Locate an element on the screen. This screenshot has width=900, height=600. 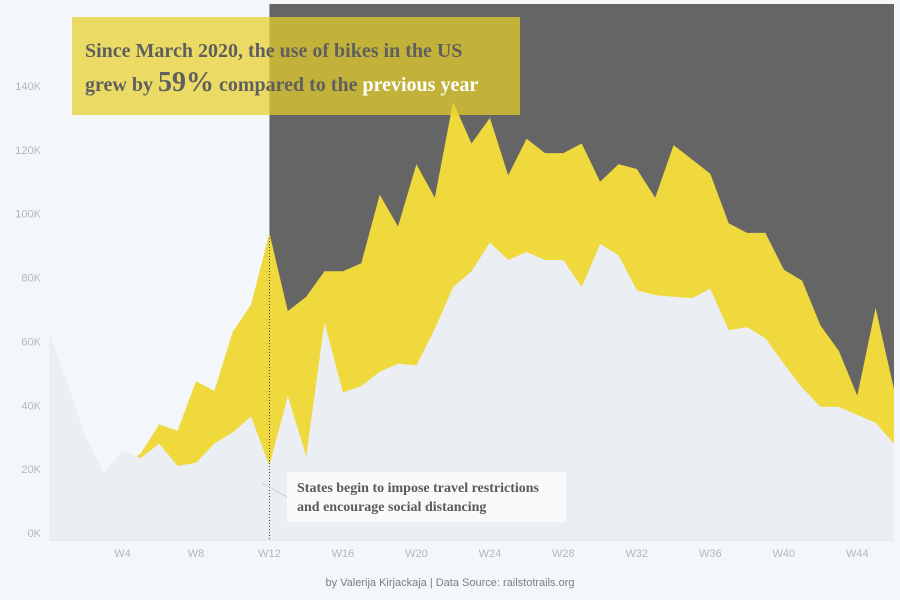
y-tick-label: 140K is located at coordinates (28, 87).